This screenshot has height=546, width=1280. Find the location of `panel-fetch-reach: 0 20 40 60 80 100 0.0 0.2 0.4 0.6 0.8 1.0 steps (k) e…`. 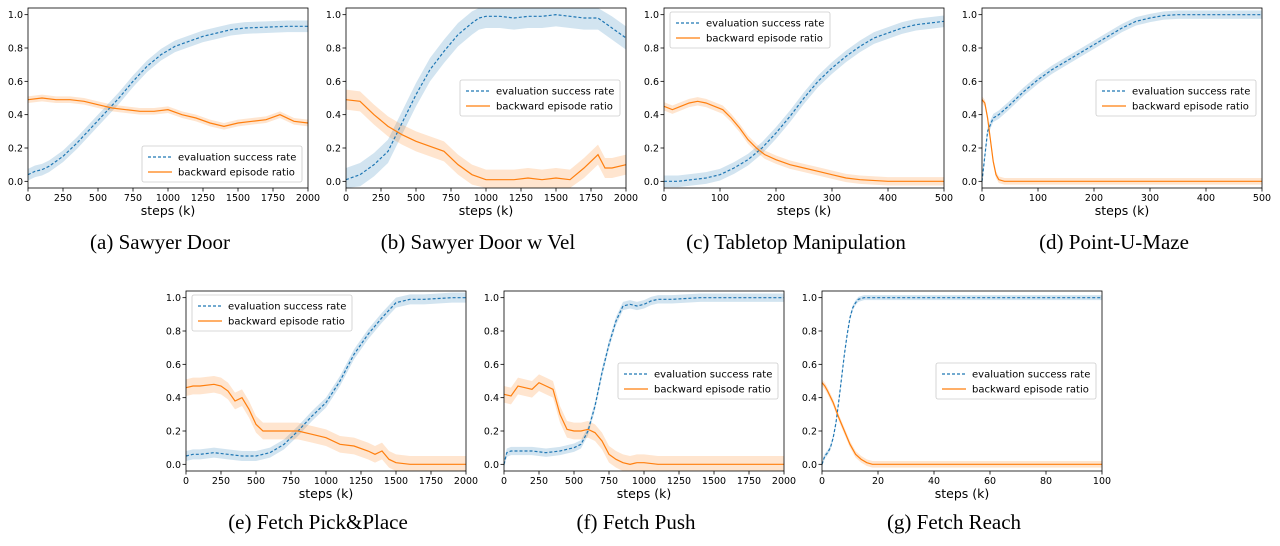

panel-fetch-reach: 0 20 40 60 80 100 0.0 0.2 0.4 0.6 0.8 1.0 steps (k) e… is located at coordinates (954, 414).